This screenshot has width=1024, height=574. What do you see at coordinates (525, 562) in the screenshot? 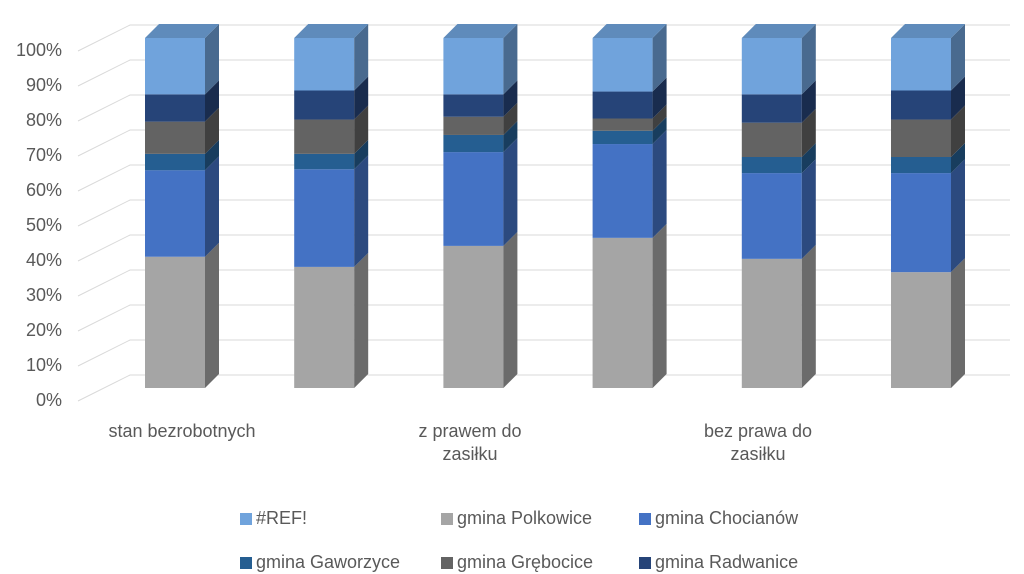
I see `legend-label: gmina Grębocice` at bounding box center [525, 562].